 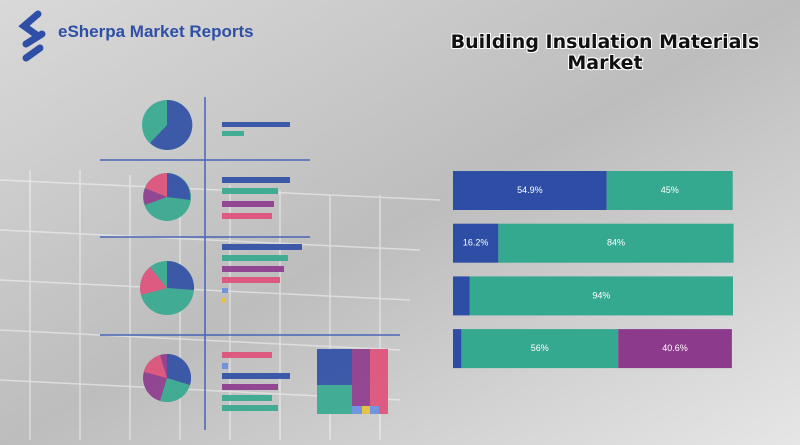 I want to click on data-label: 94%, so click(x=601, y=295).